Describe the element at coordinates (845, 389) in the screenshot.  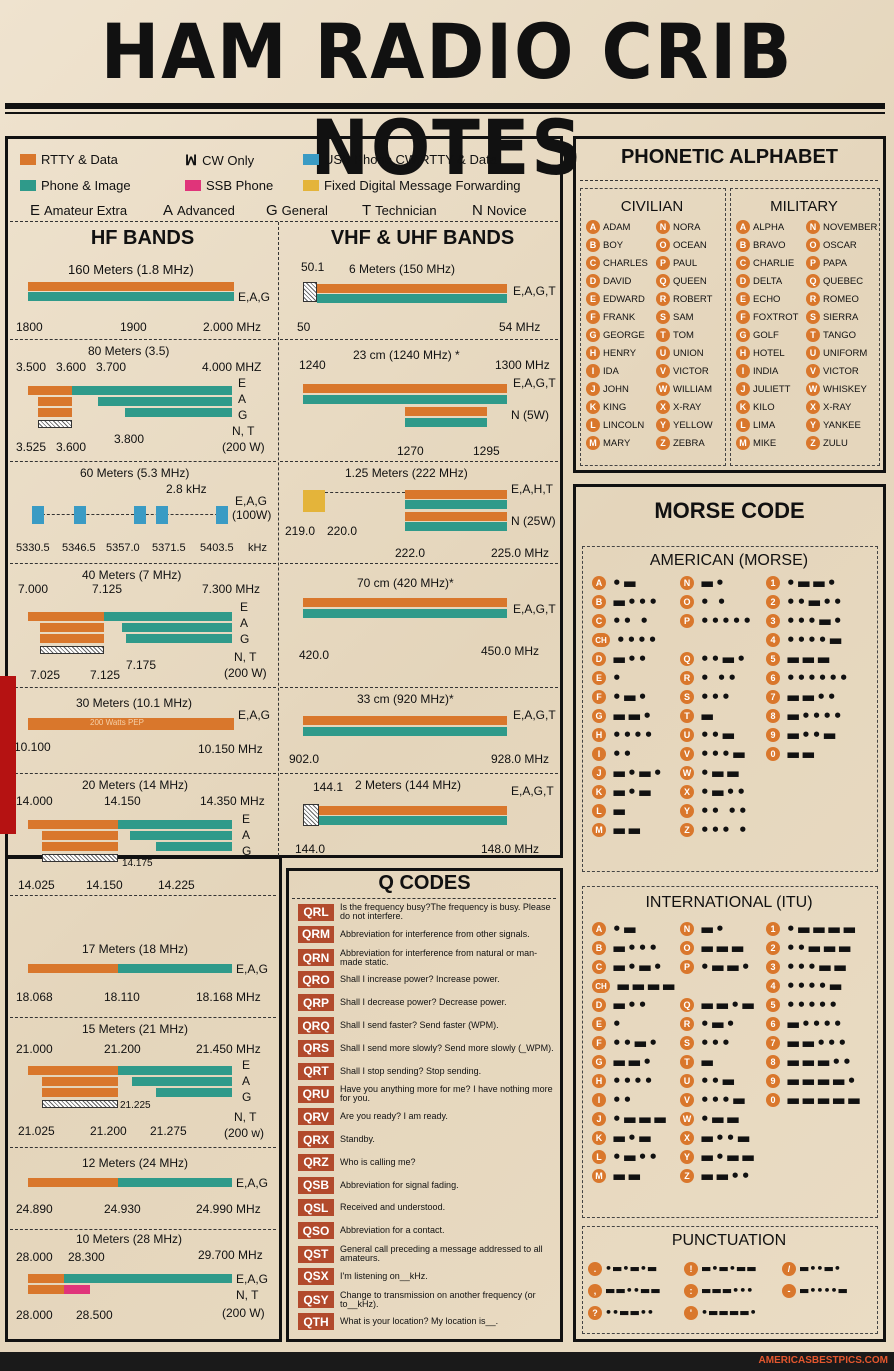
I see `phonetic-word: WHISKEY` at that location.